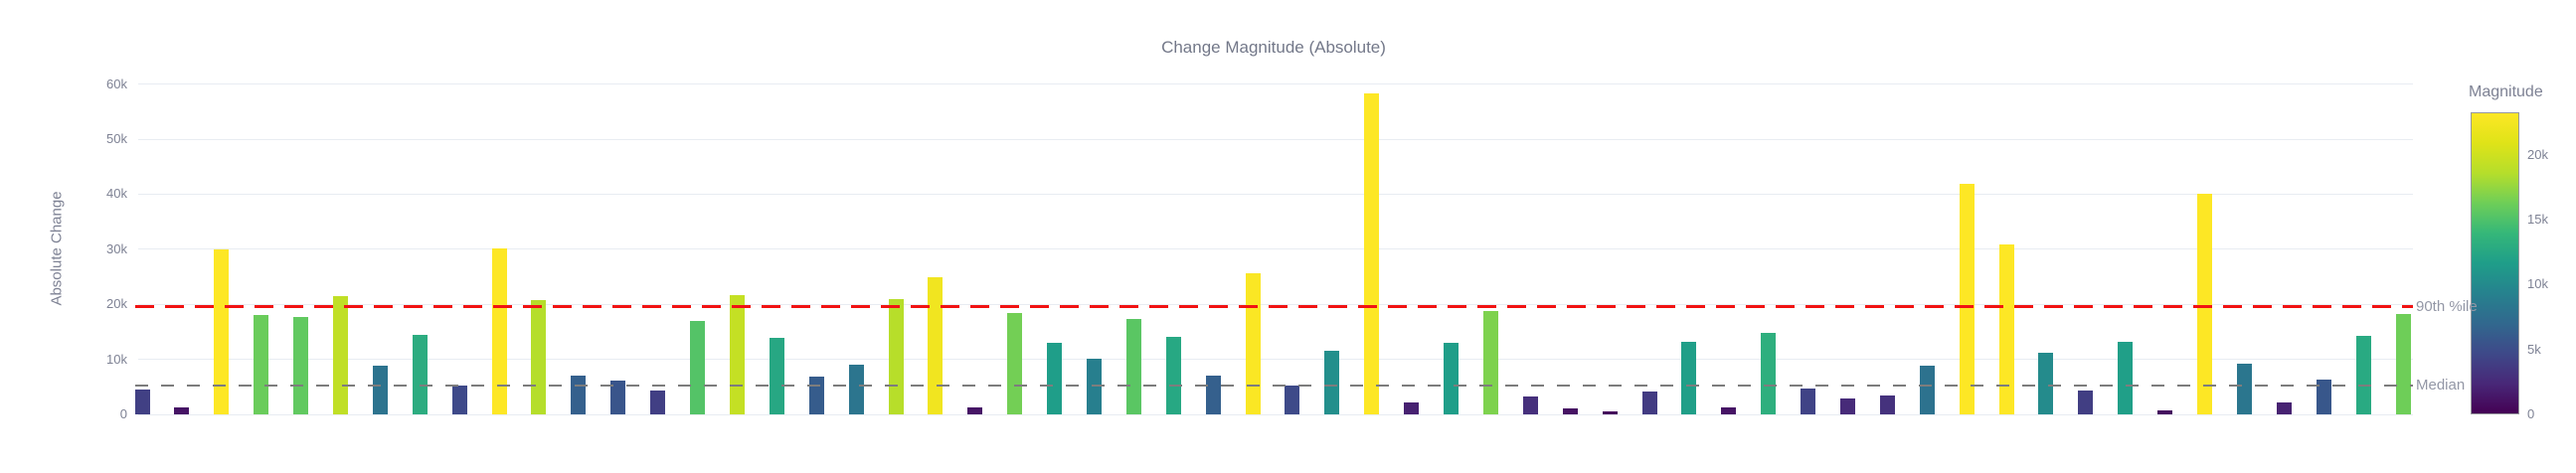 This screenshot has height=473, width=2576. I want to click on y-tick-label-60k: 60k, so click(116, 84).